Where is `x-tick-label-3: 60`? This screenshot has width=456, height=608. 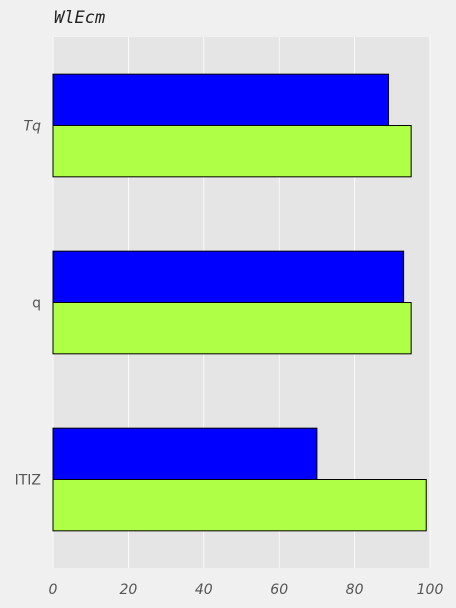
x-tick-label-3: 60 is located at coordinates (279, 590).